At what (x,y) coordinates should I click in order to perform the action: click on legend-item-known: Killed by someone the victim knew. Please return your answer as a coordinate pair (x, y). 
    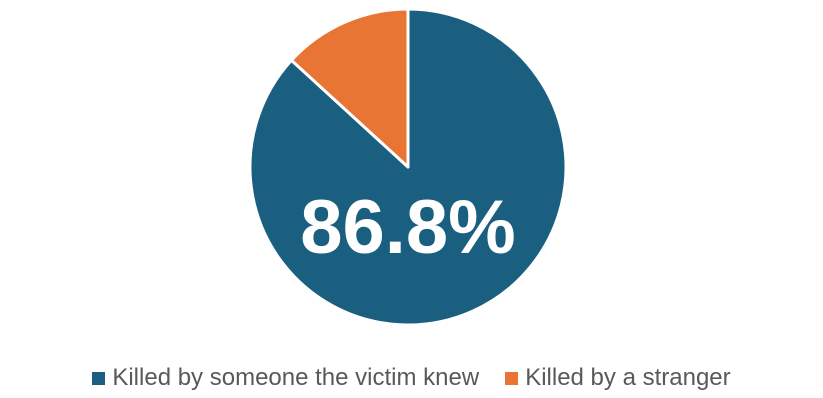
    Looking at the image, I should click on (285, 378).